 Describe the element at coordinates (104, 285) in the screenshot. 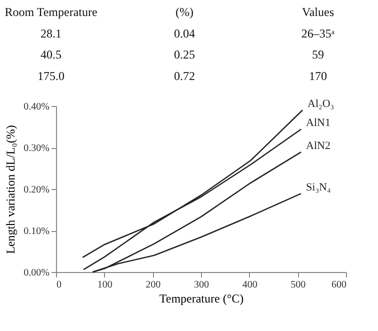

I see `x-tick-label: 100` at that location.